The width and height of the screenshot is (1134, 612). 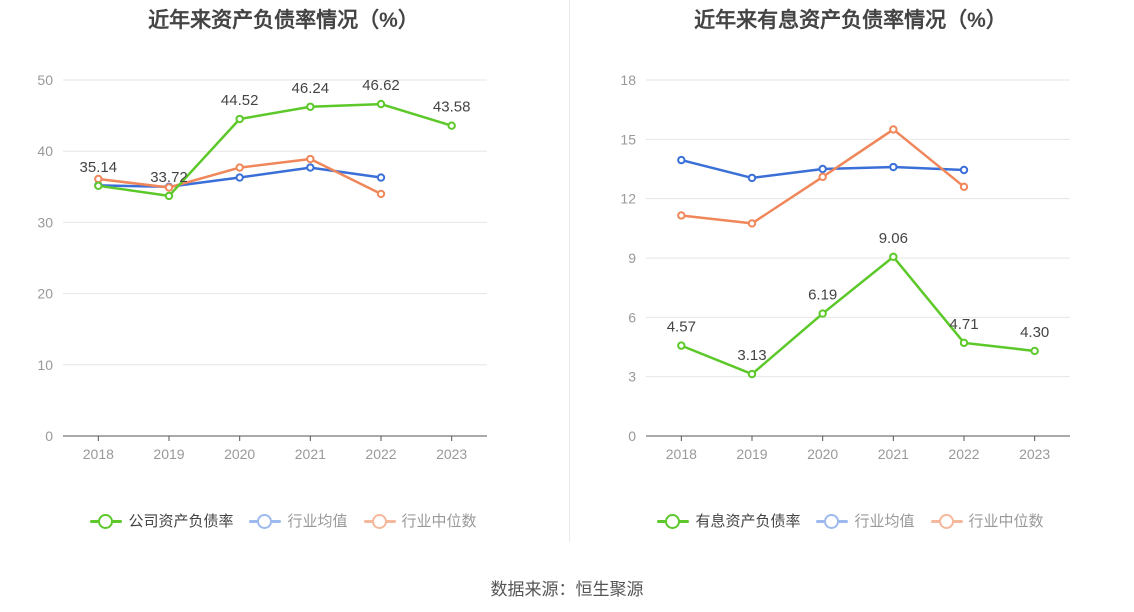 I want to click on y-tick-label: 50, so click(x=45, y=80).